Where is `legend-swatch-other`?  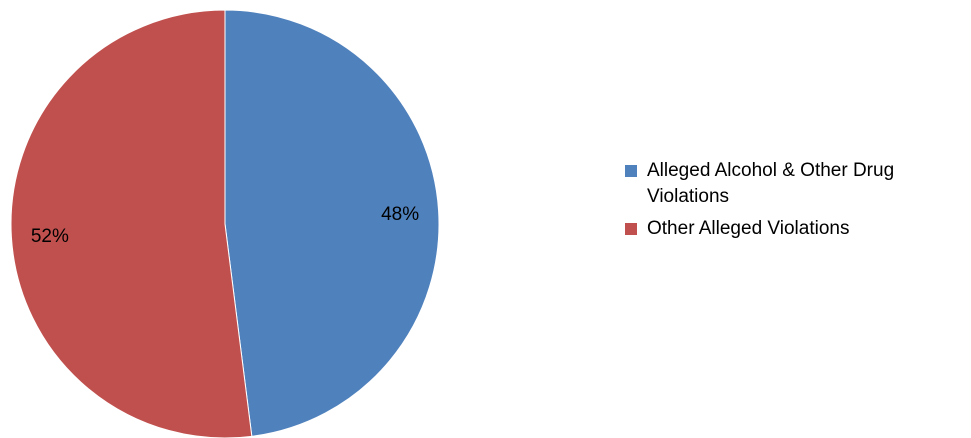 legend-swatch-other is located at coordinates (631, 229).